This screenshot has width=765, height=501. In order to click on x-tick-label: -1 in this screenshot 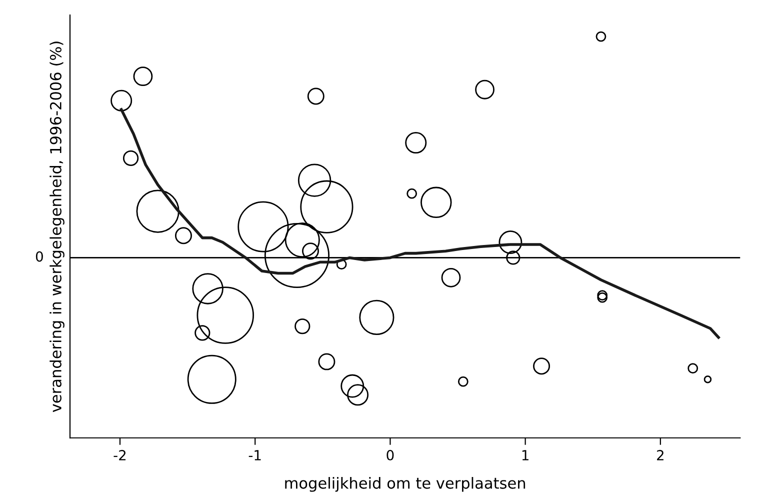, I will do `click(254, 455)`.